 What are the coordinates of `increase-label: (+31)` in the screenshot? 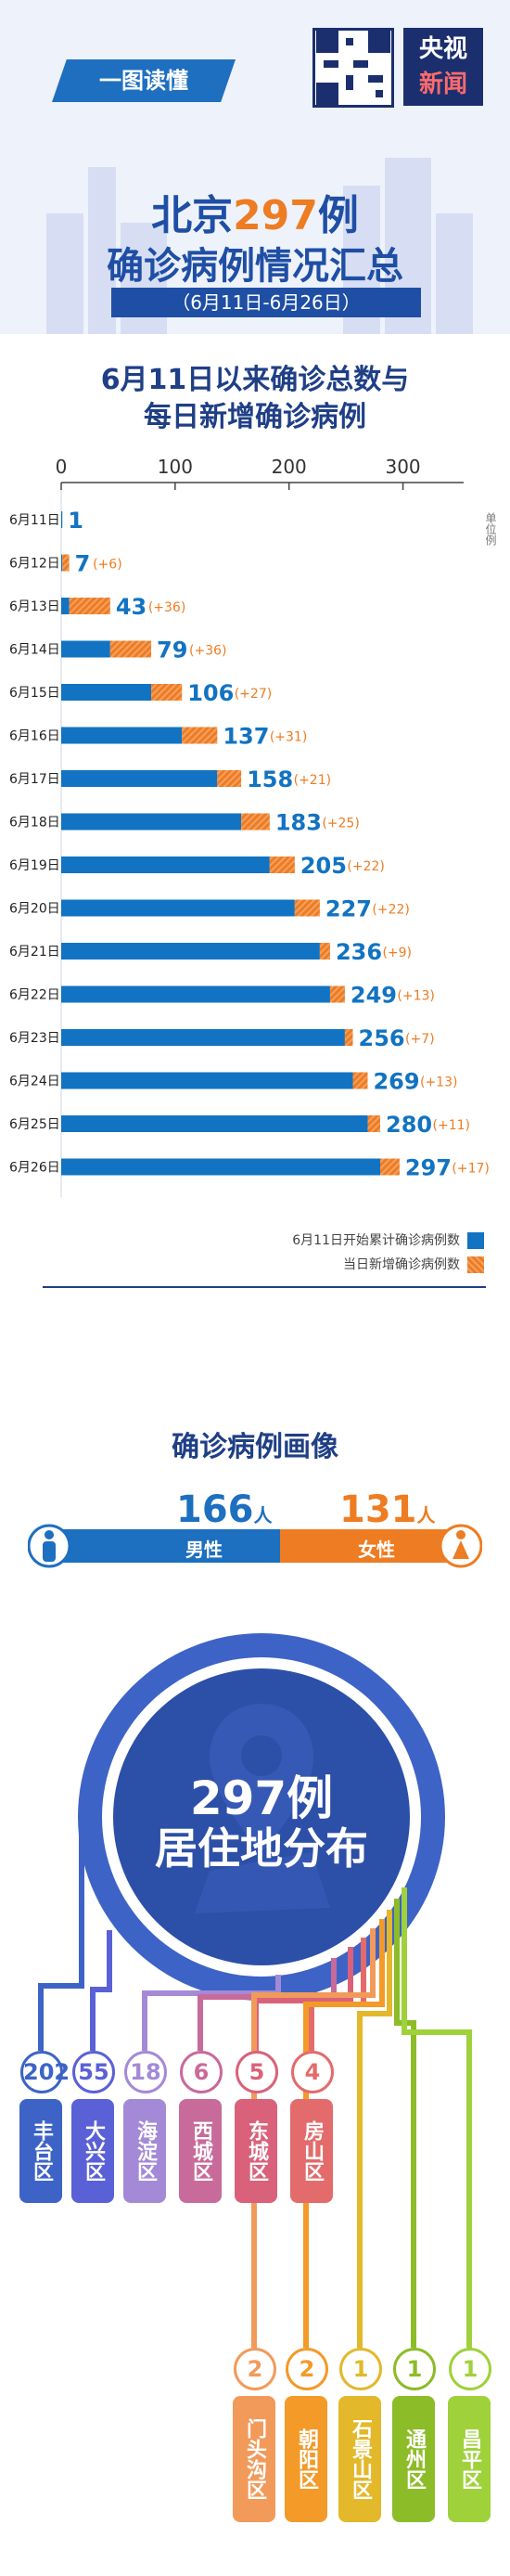 It's located at (288, 737).